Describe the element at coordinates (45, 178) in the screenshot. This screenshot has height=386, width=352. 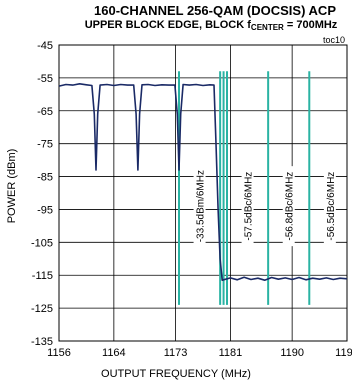
I see `y-tick-label: -85` at that location.